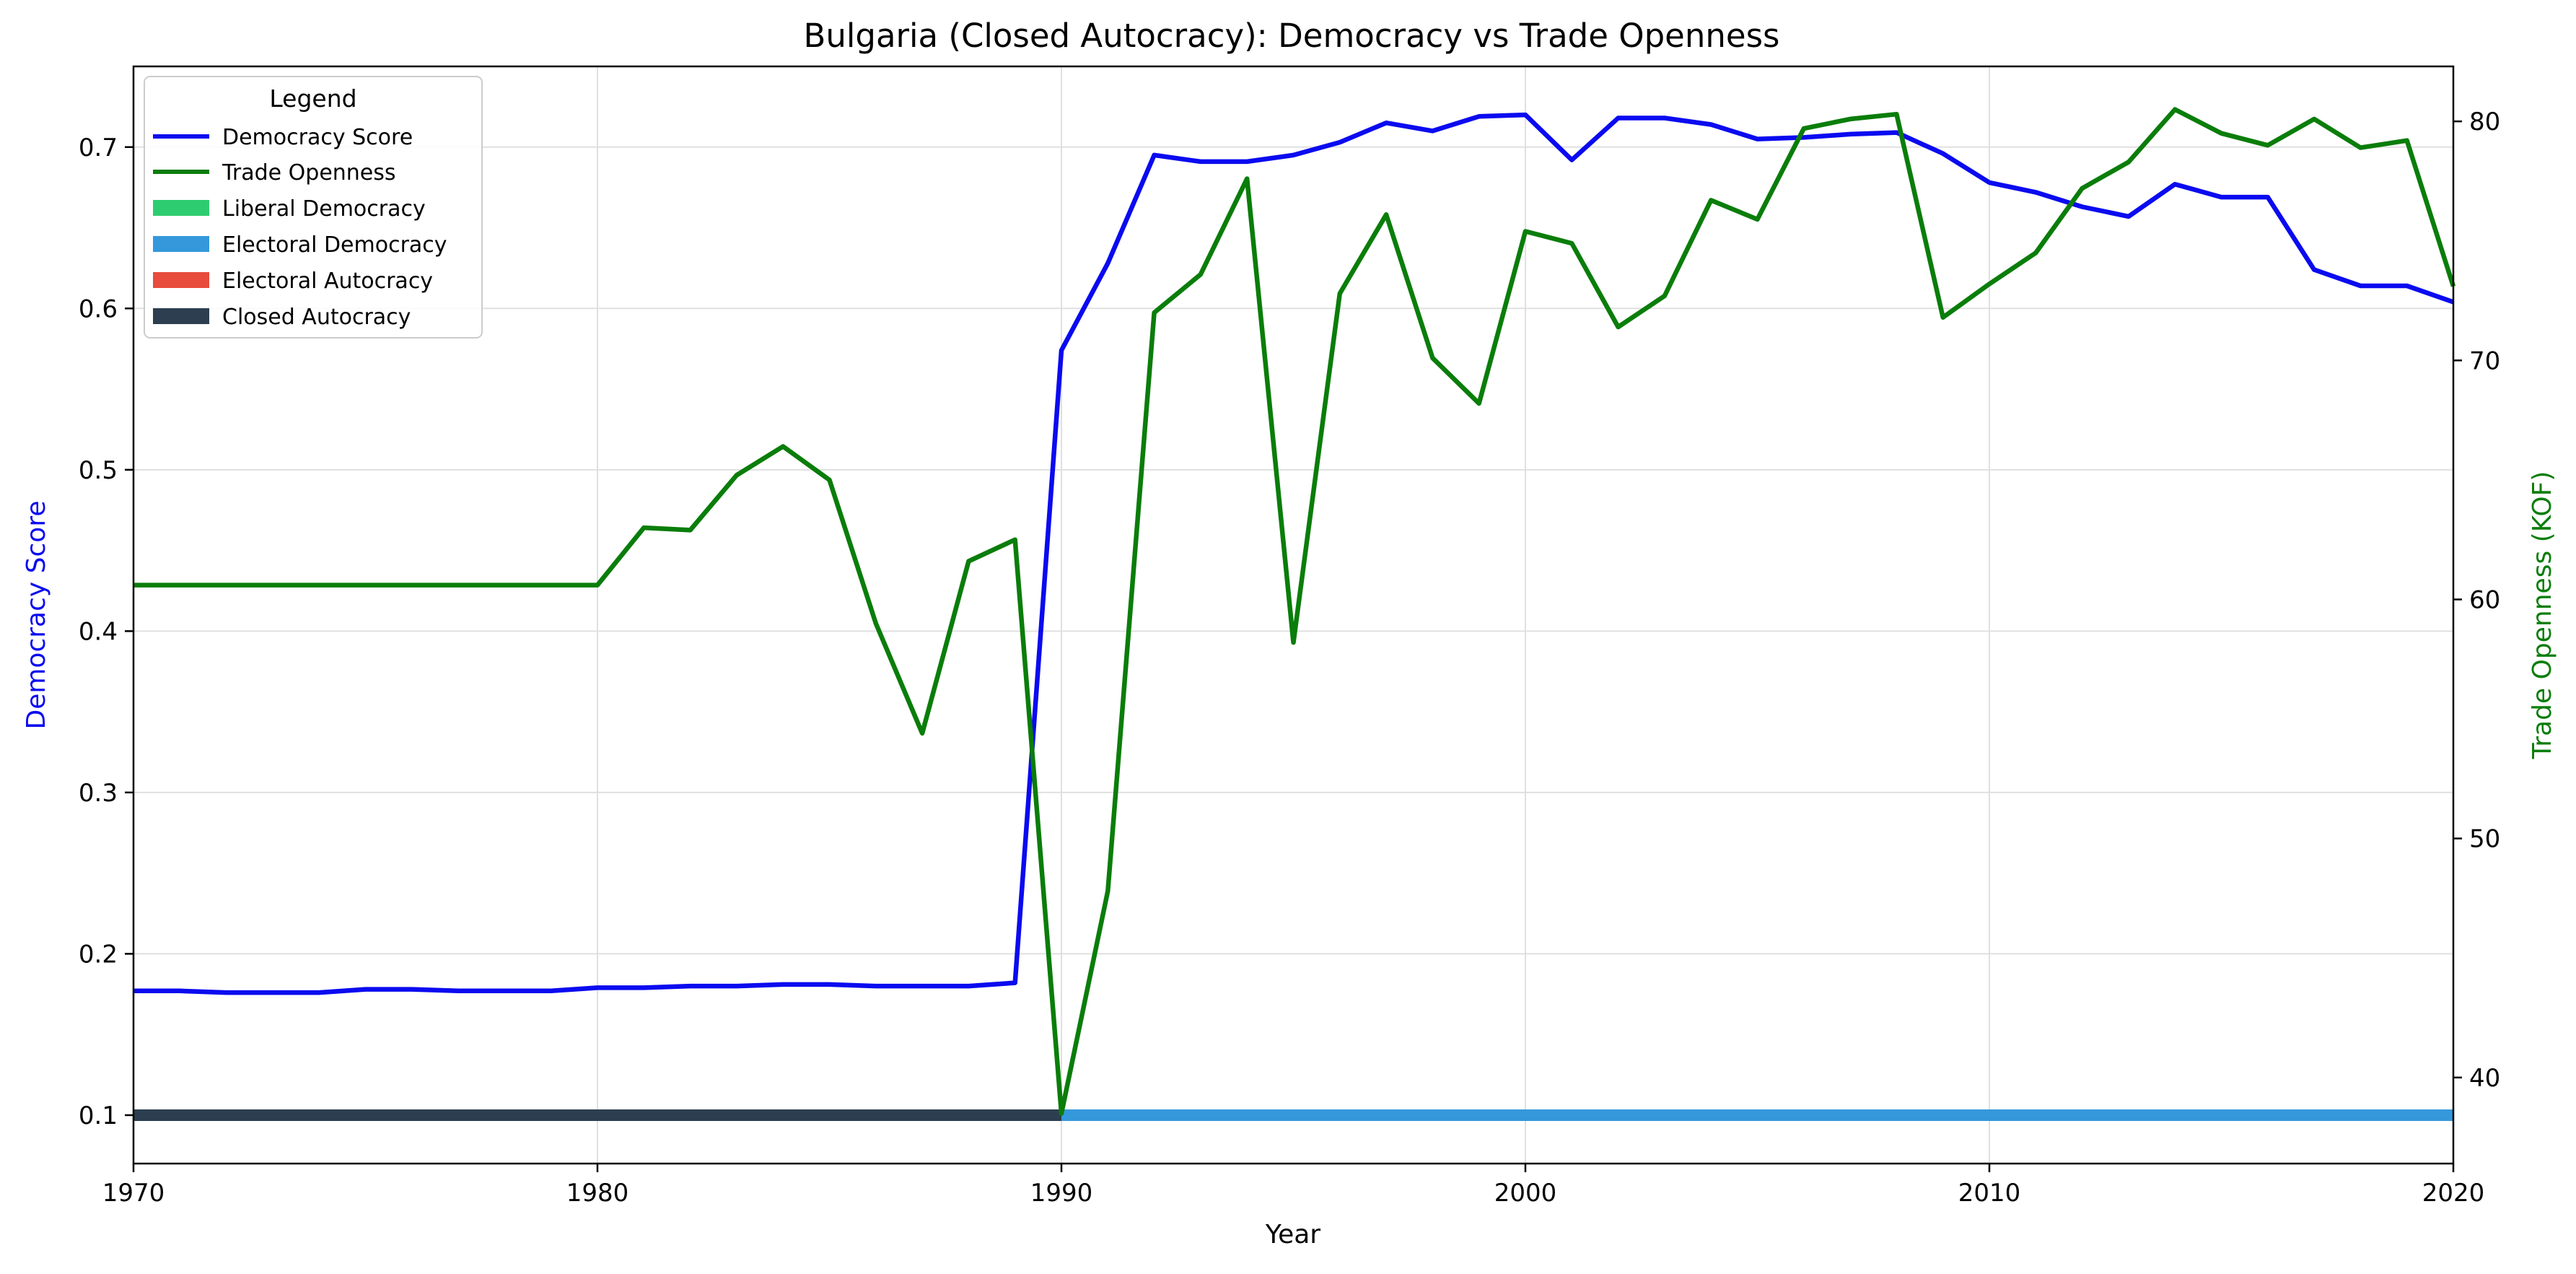 This screenshot has width=2576, height=1274. I want to click on y-left-tick-label: 0.2, so click(99, 954).